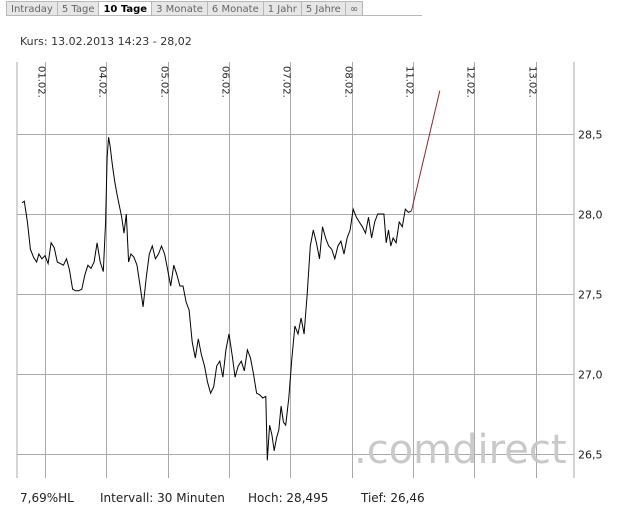 The width and height of the screenshot is (638, 521). Describe the element at coordinates (470, 82) in the screenshot. I see `x-tick-label: 12.02.` at that location.